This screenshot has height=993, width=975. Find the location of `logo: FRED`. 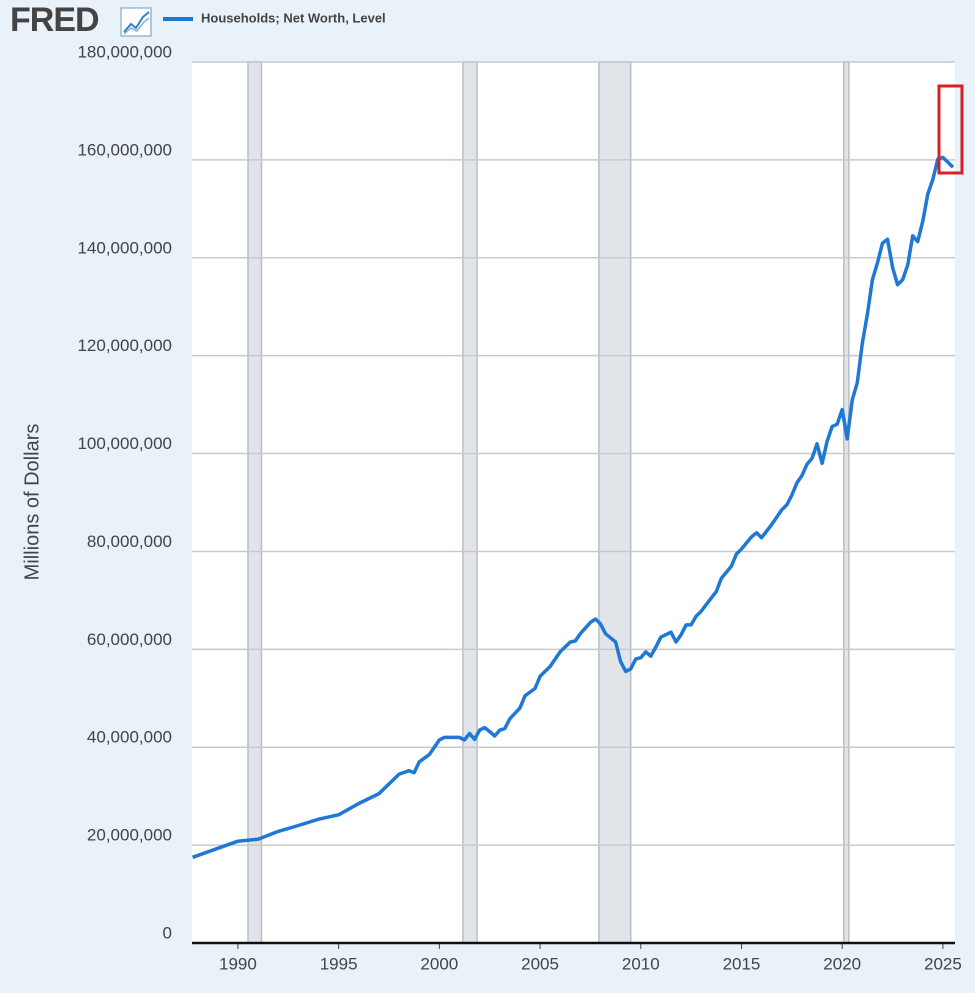

logo: FRED is located at coordinates (54, 20).